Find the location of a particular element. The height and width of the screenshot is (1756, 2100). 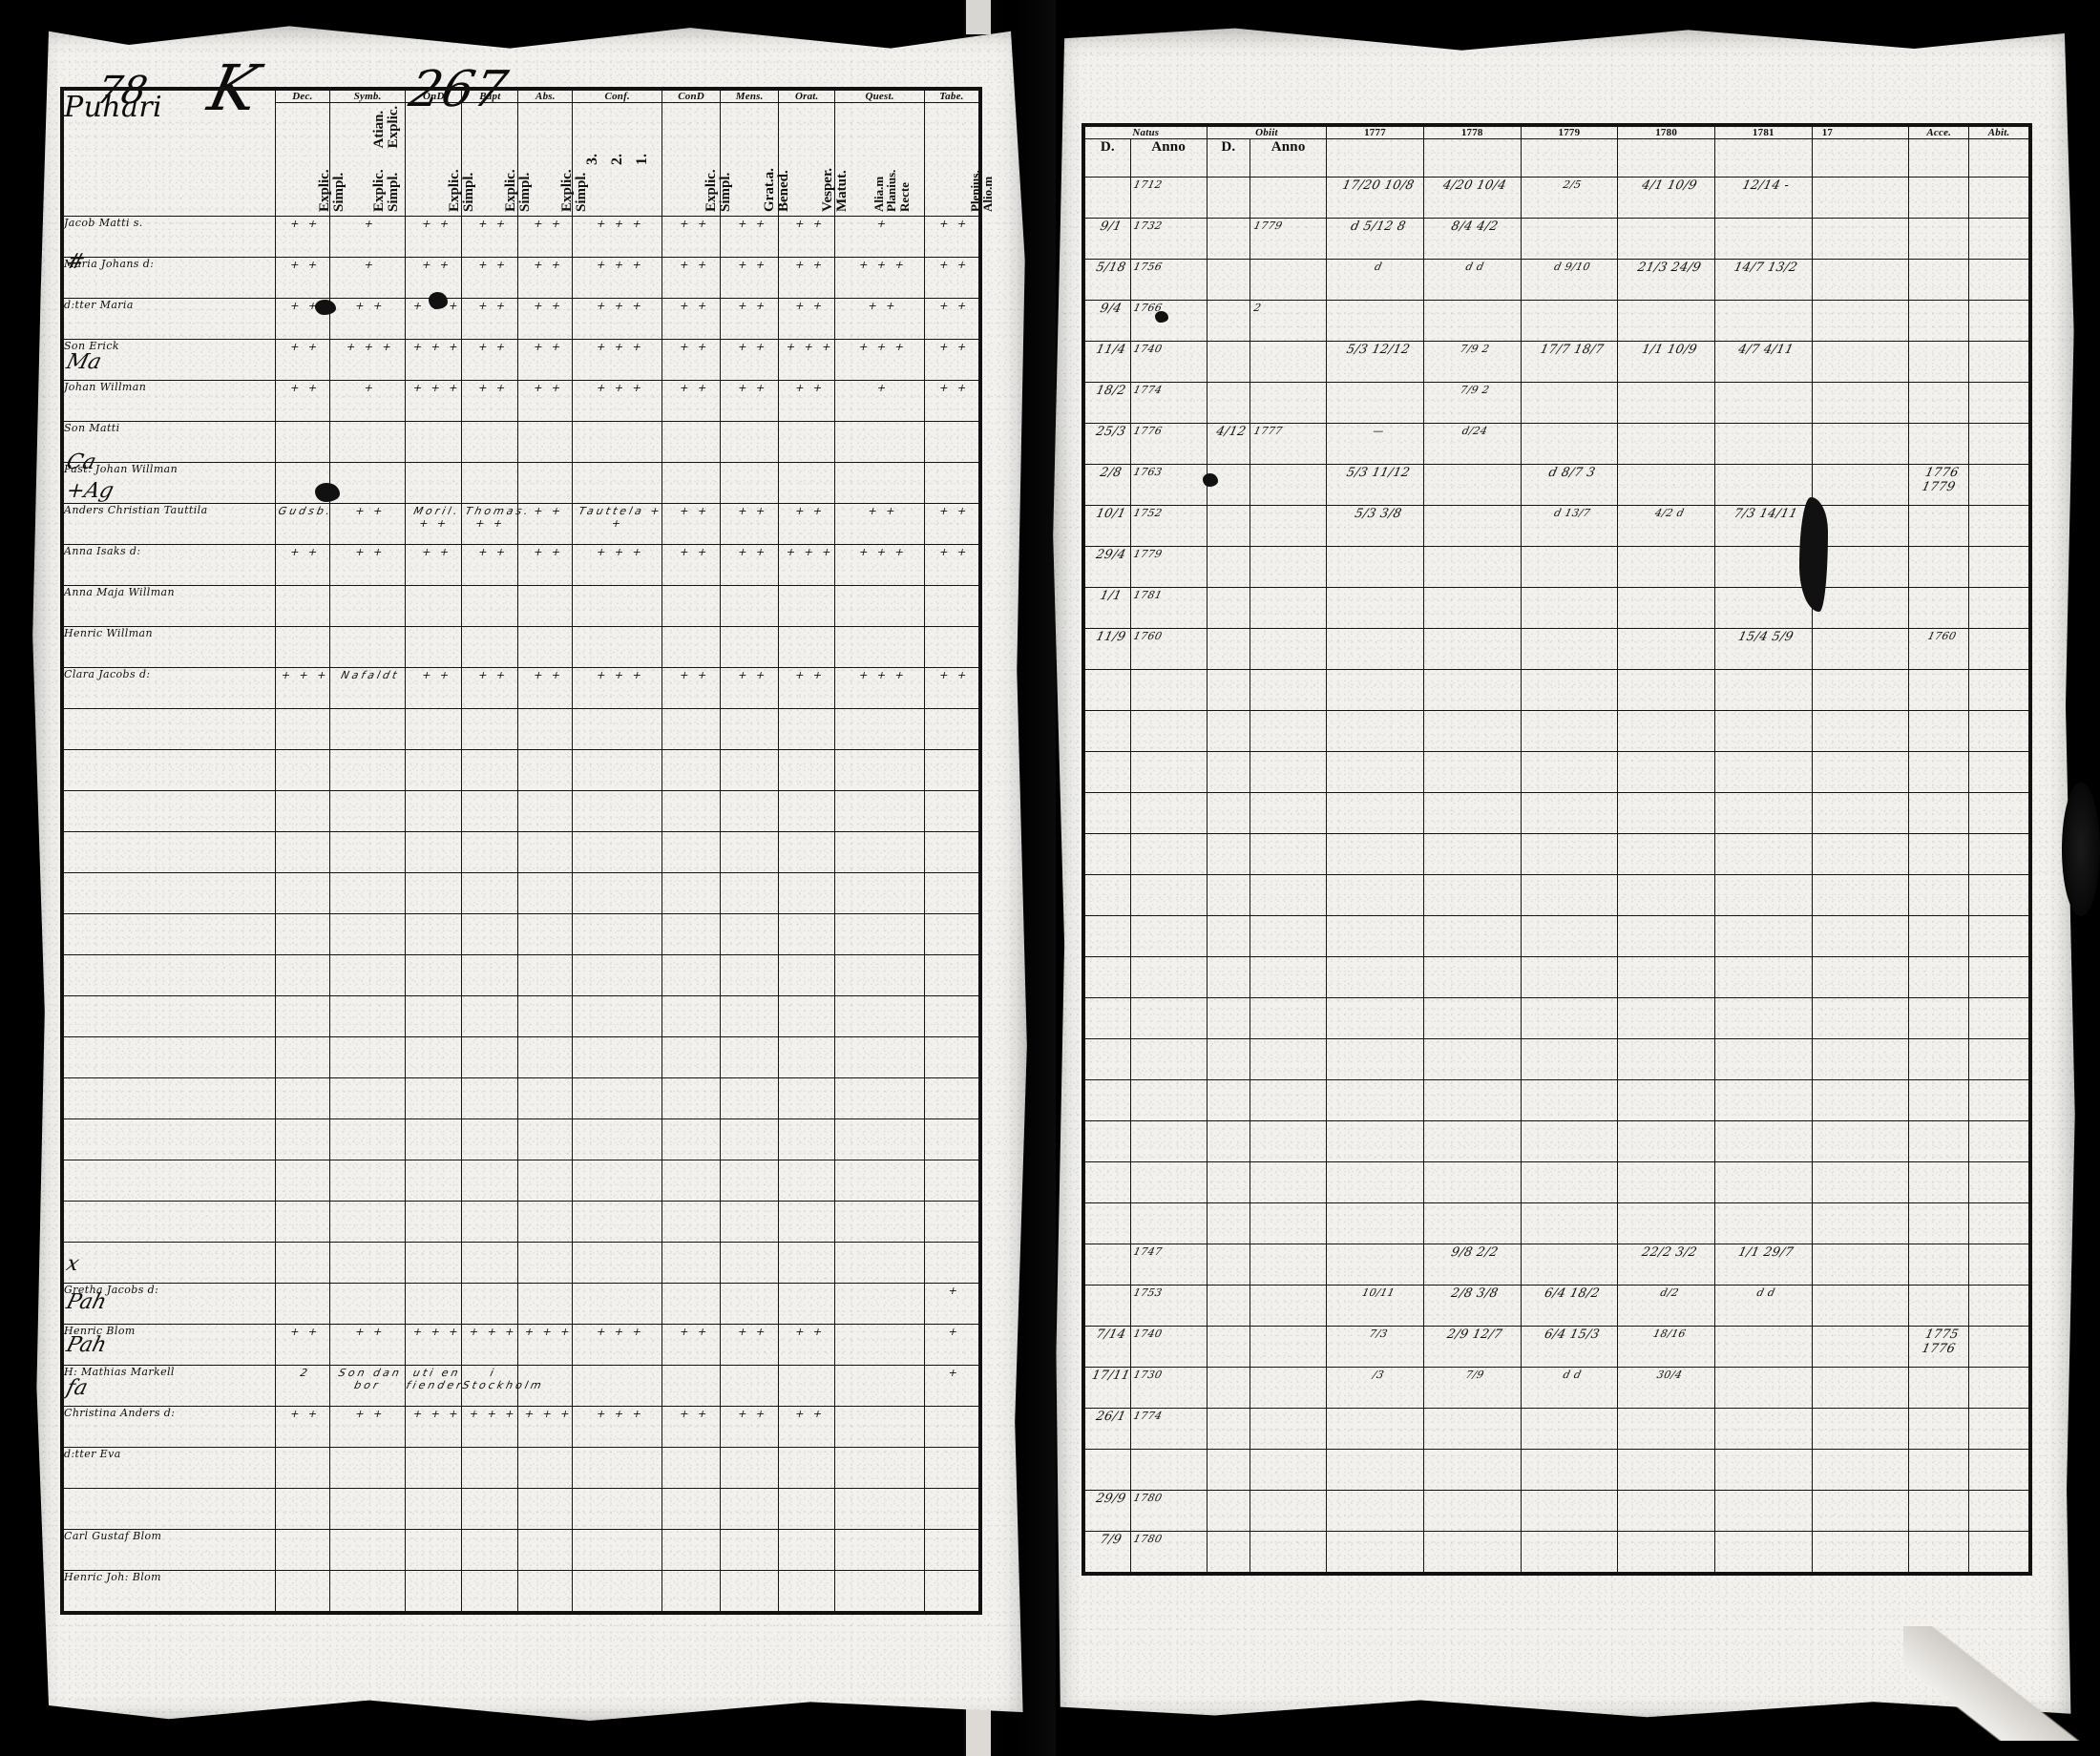

person-name-cell is located at coordinates (170, 1057).